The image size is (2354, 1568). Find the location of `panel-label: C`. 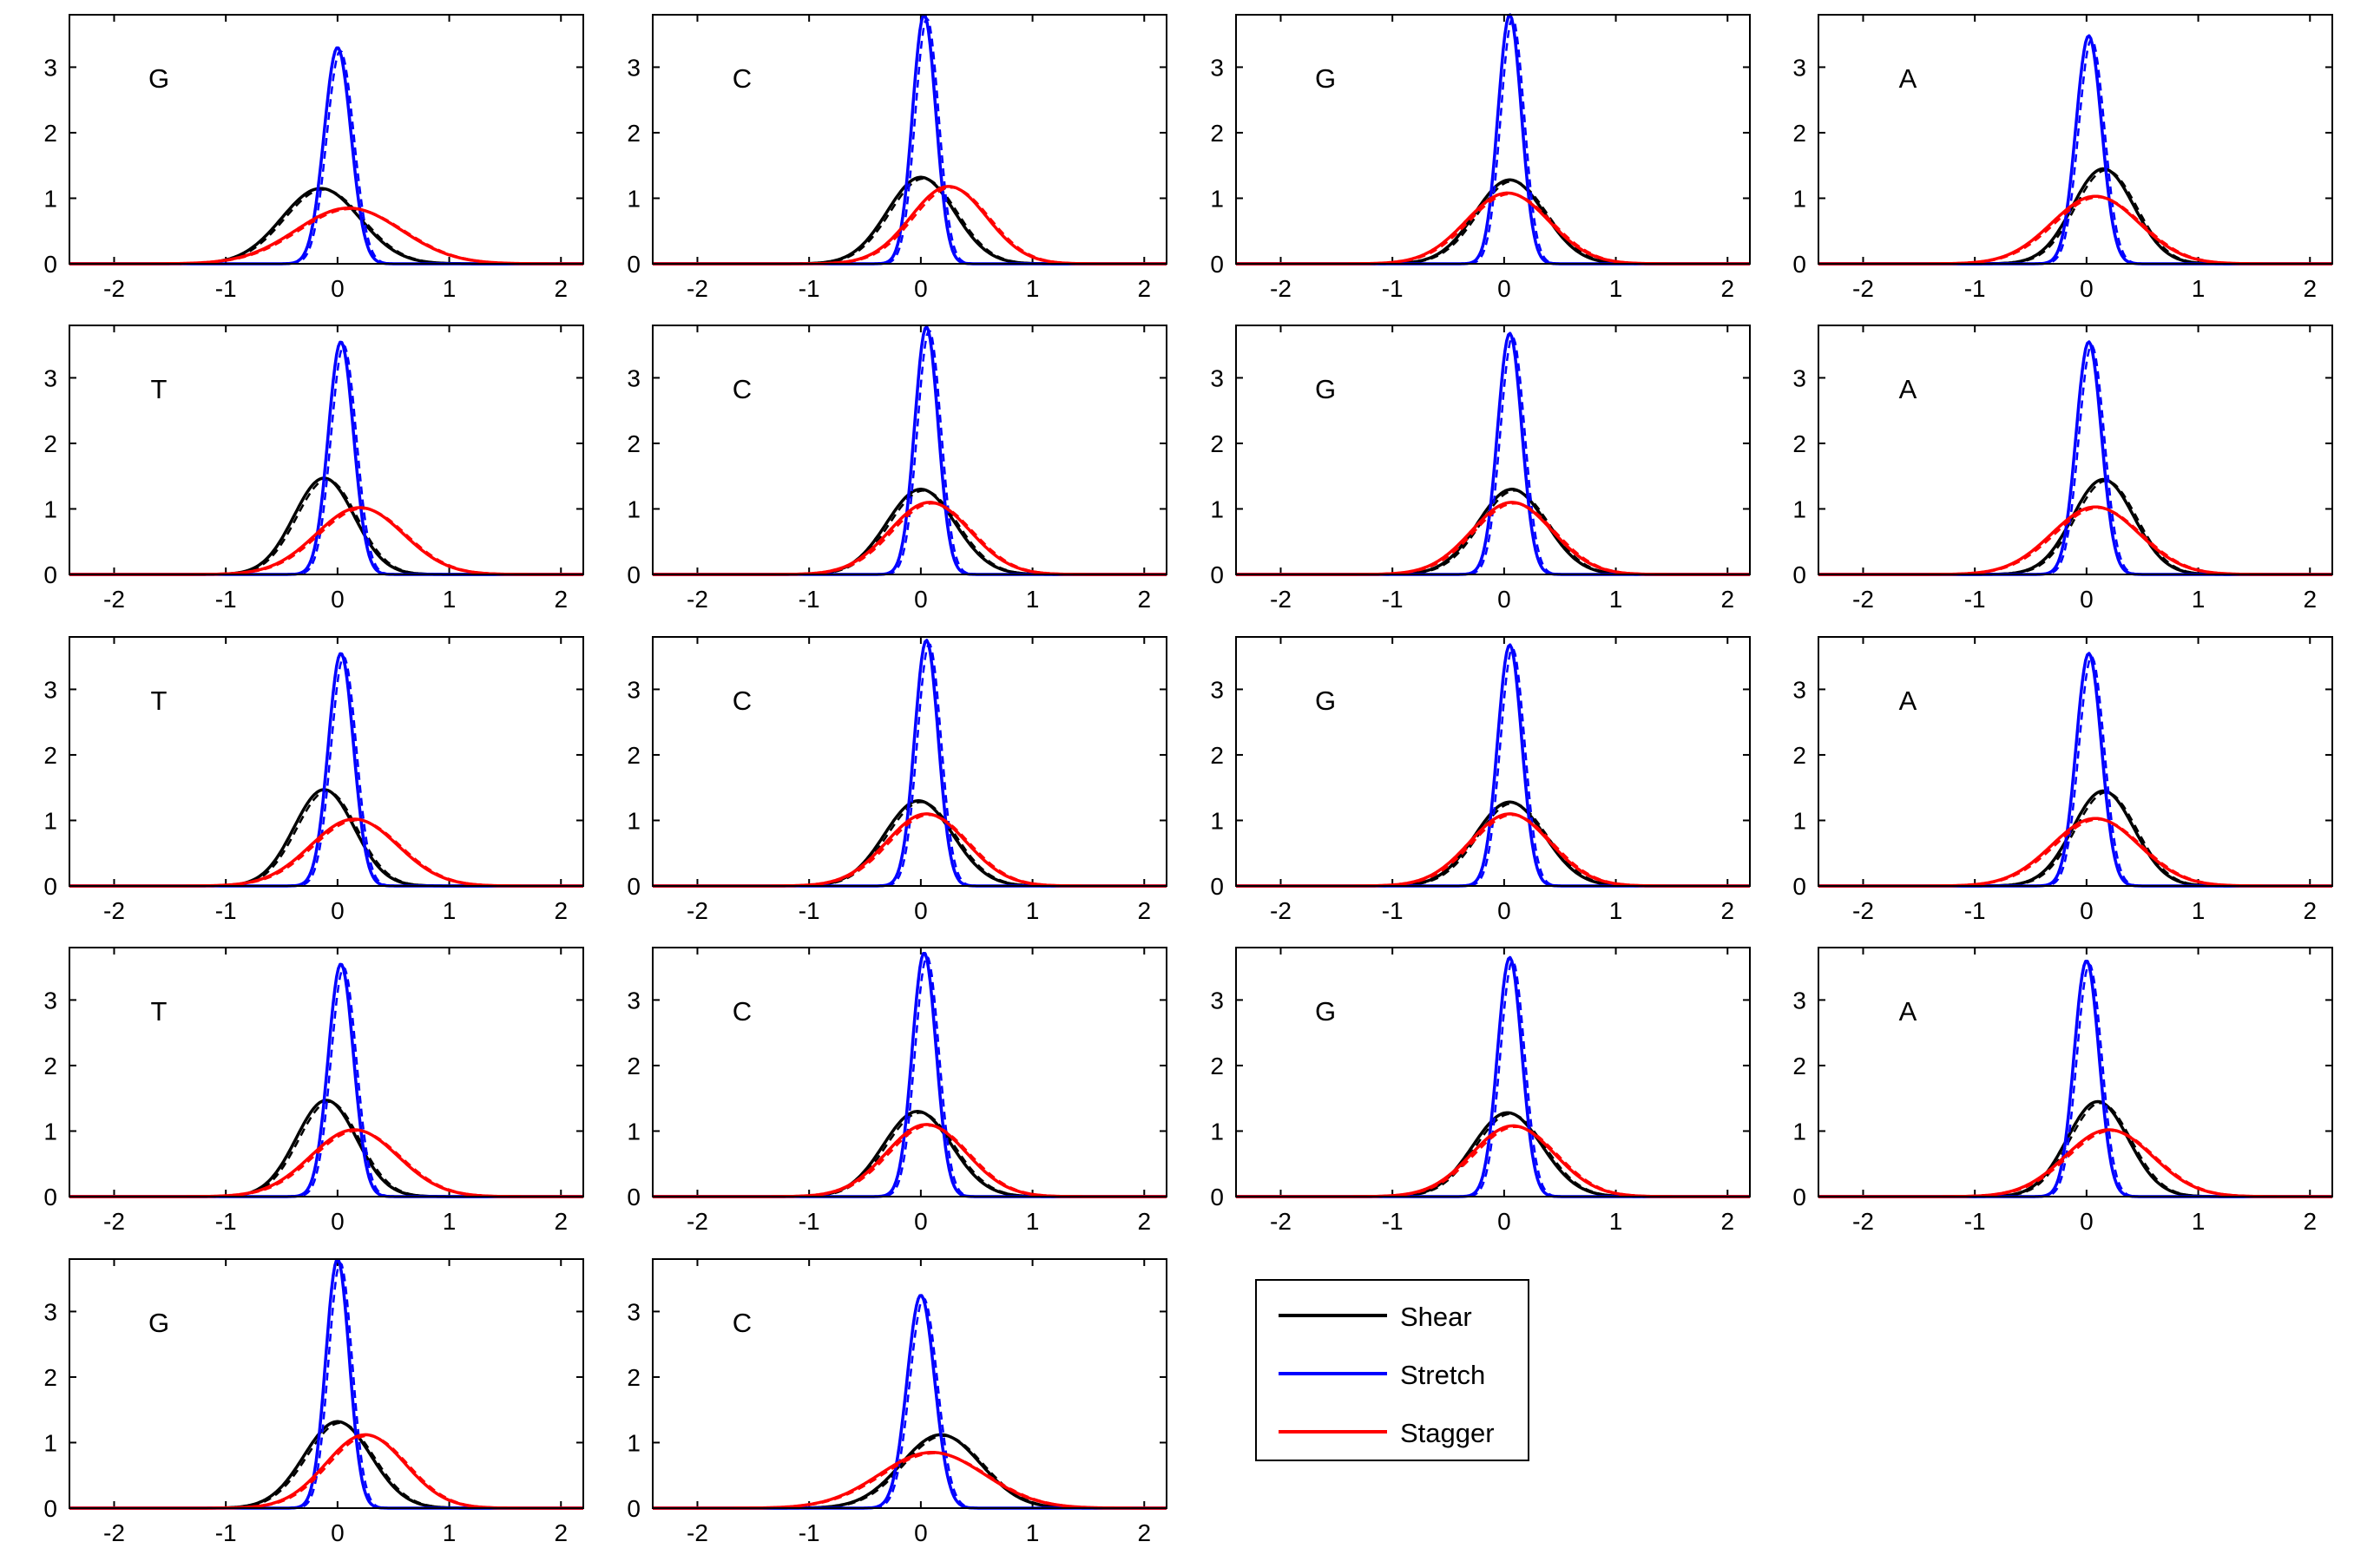

panel-label: C is located at coordinates (743, 1011).